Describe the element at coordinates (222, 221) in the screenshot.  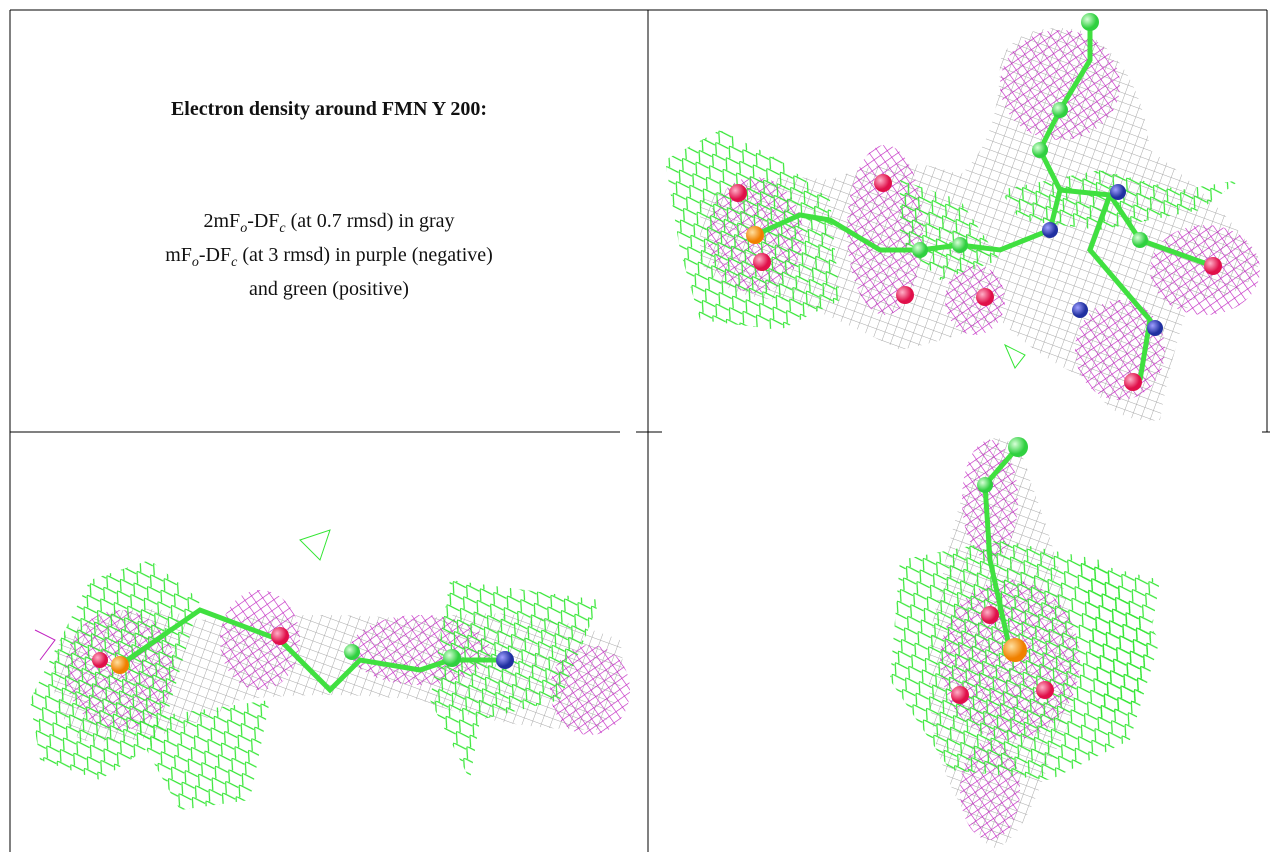
I see `text-run: 2mF` at that location.